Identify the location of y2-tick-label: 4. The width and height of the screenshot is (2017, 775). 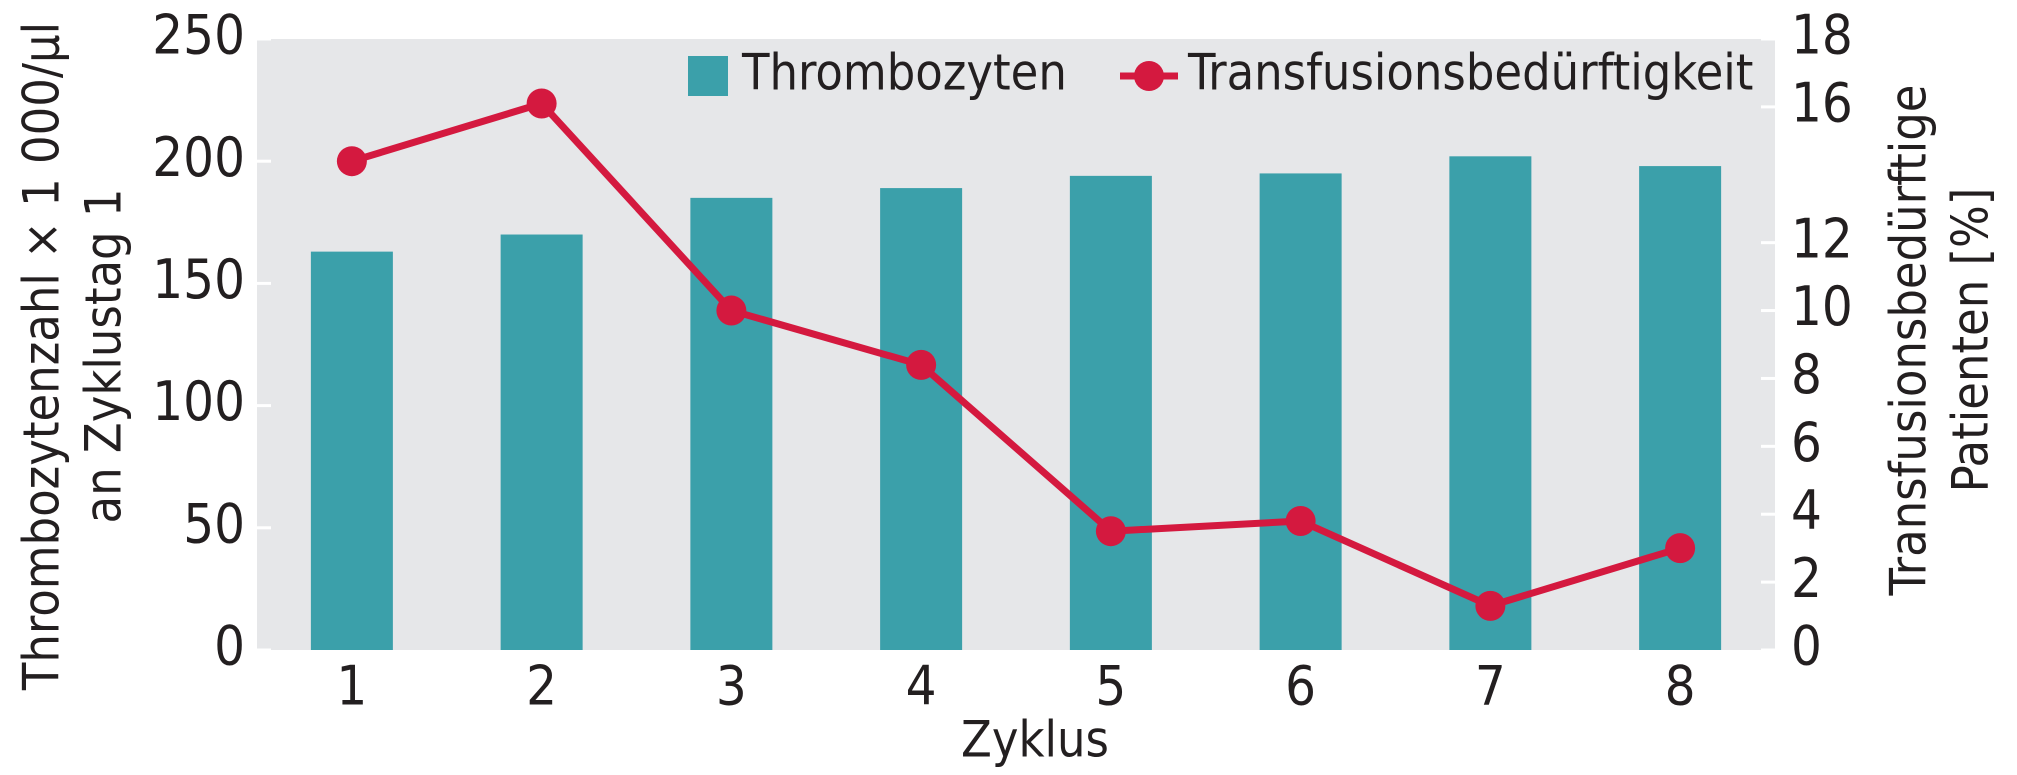
(1806, 510).